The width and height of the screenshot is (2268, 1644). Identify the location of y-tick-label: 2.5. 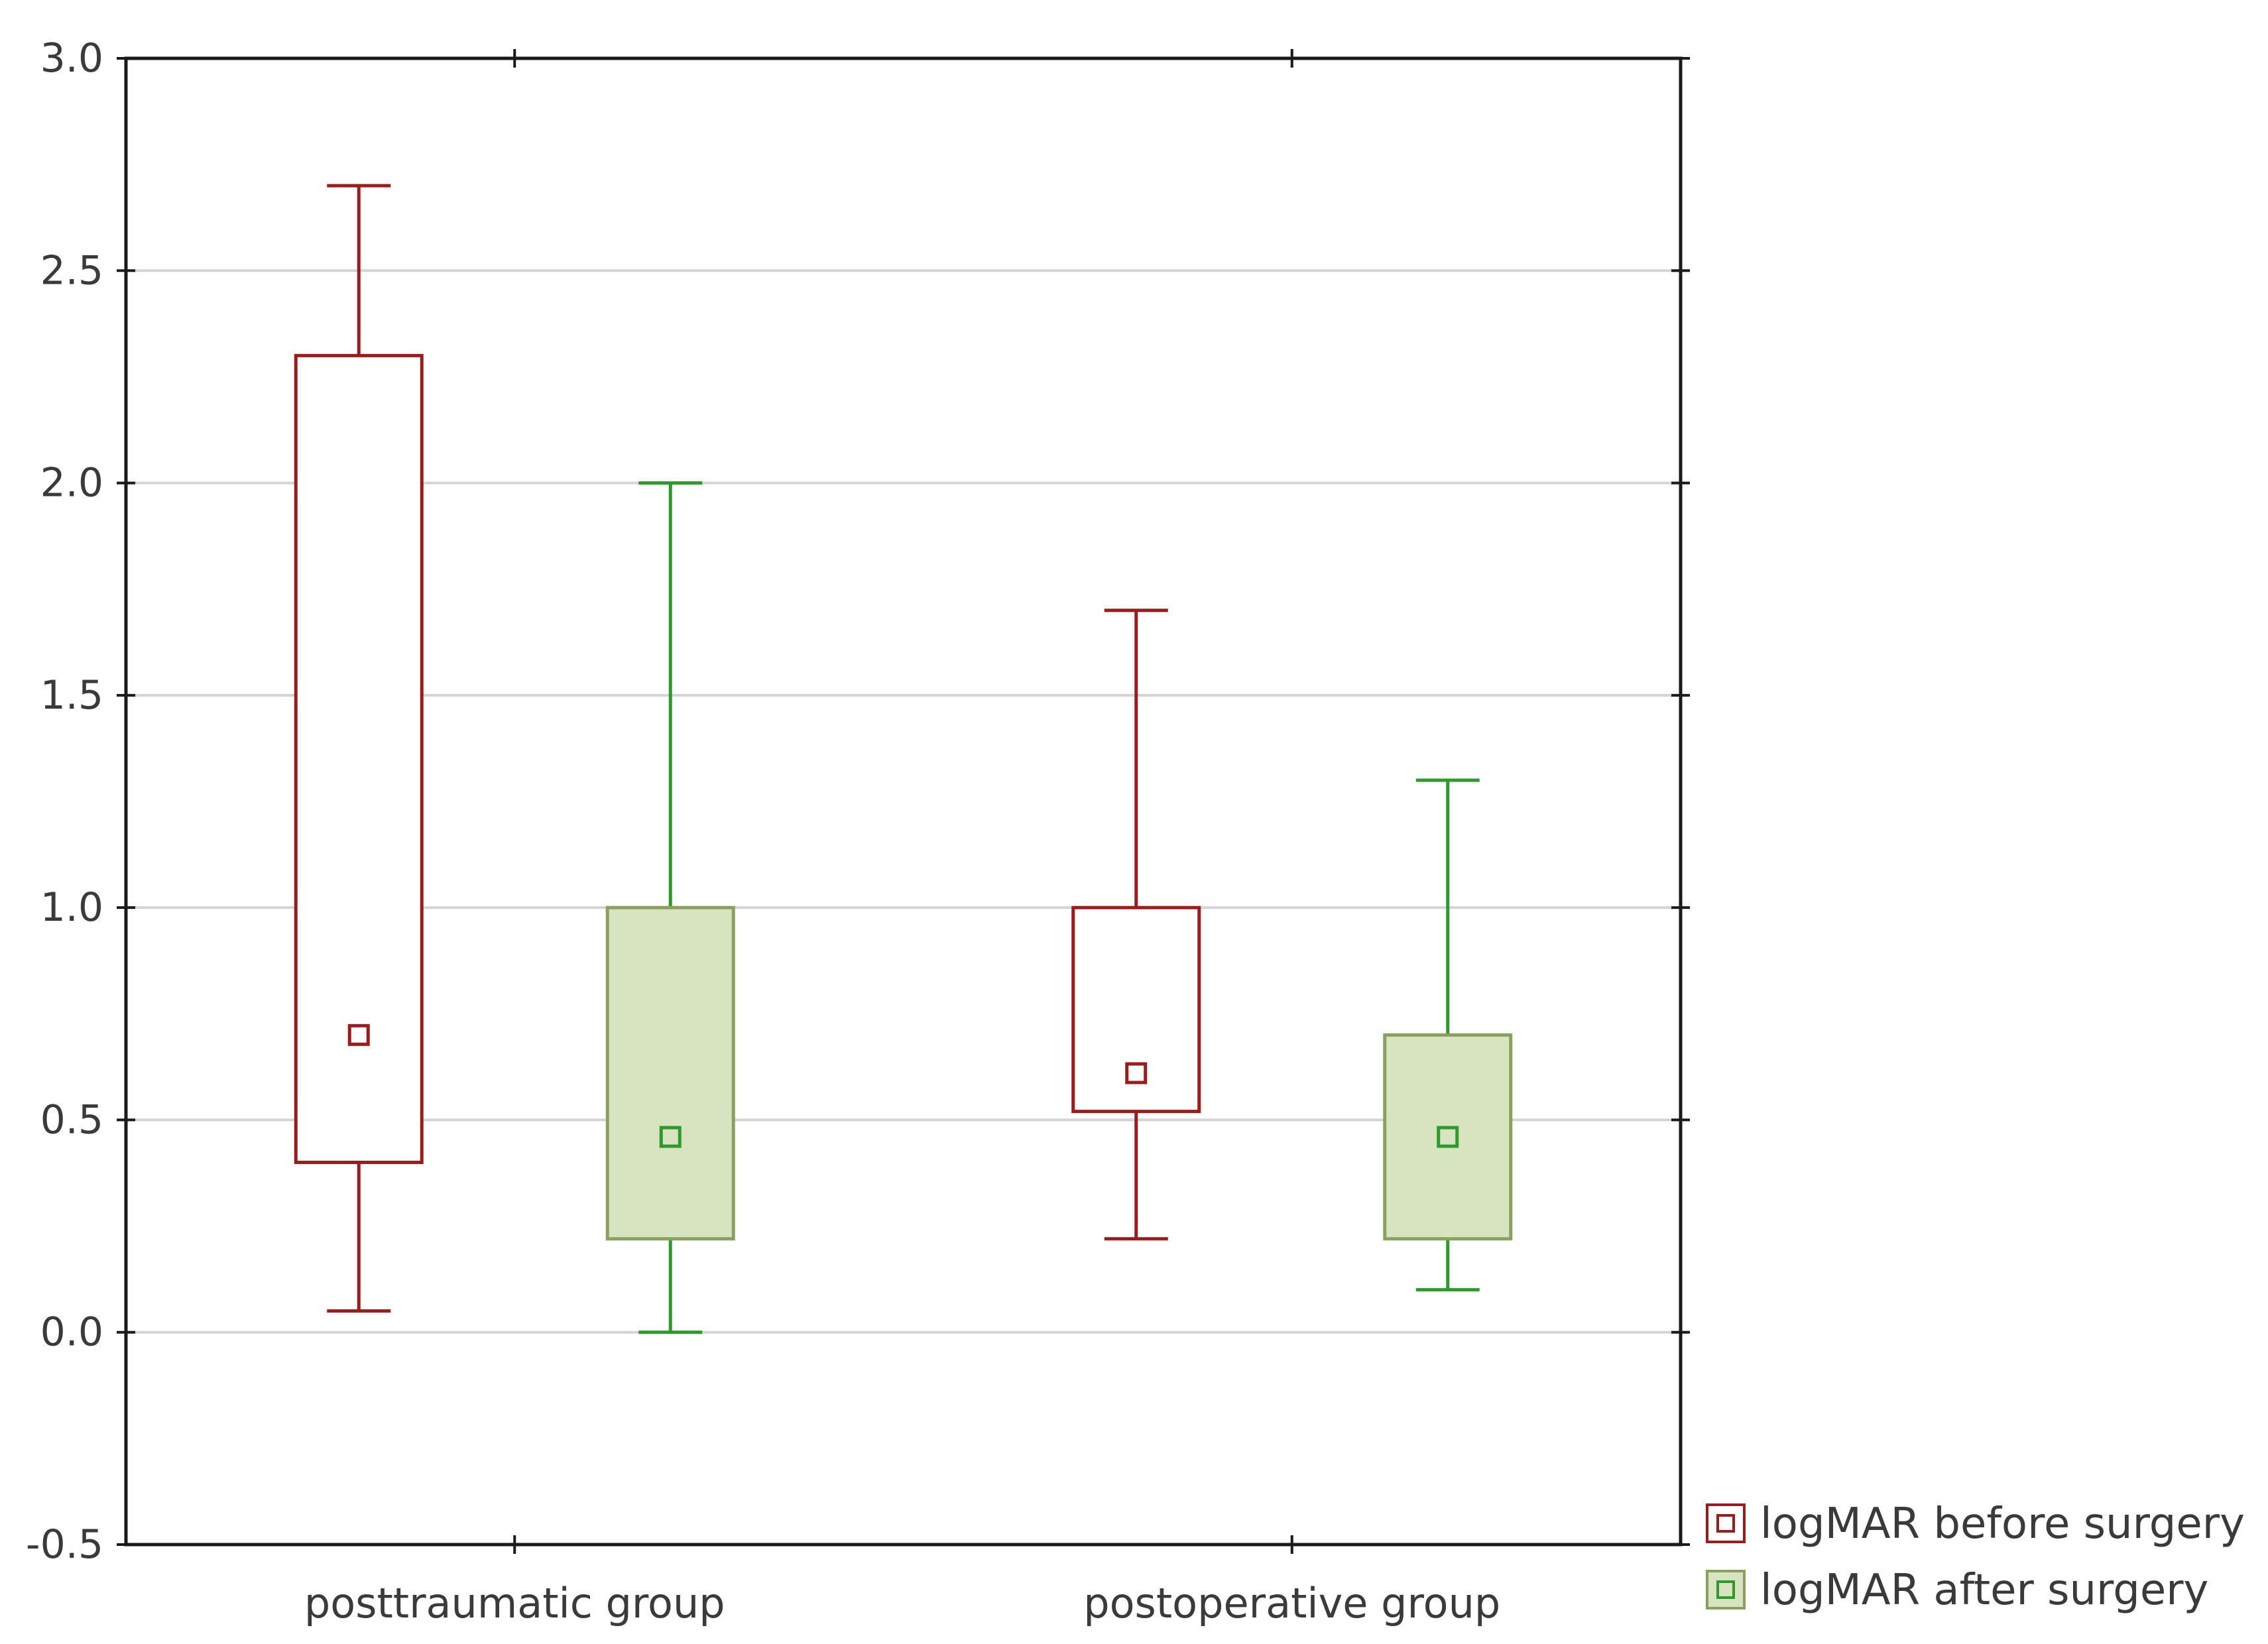
(71, 270).